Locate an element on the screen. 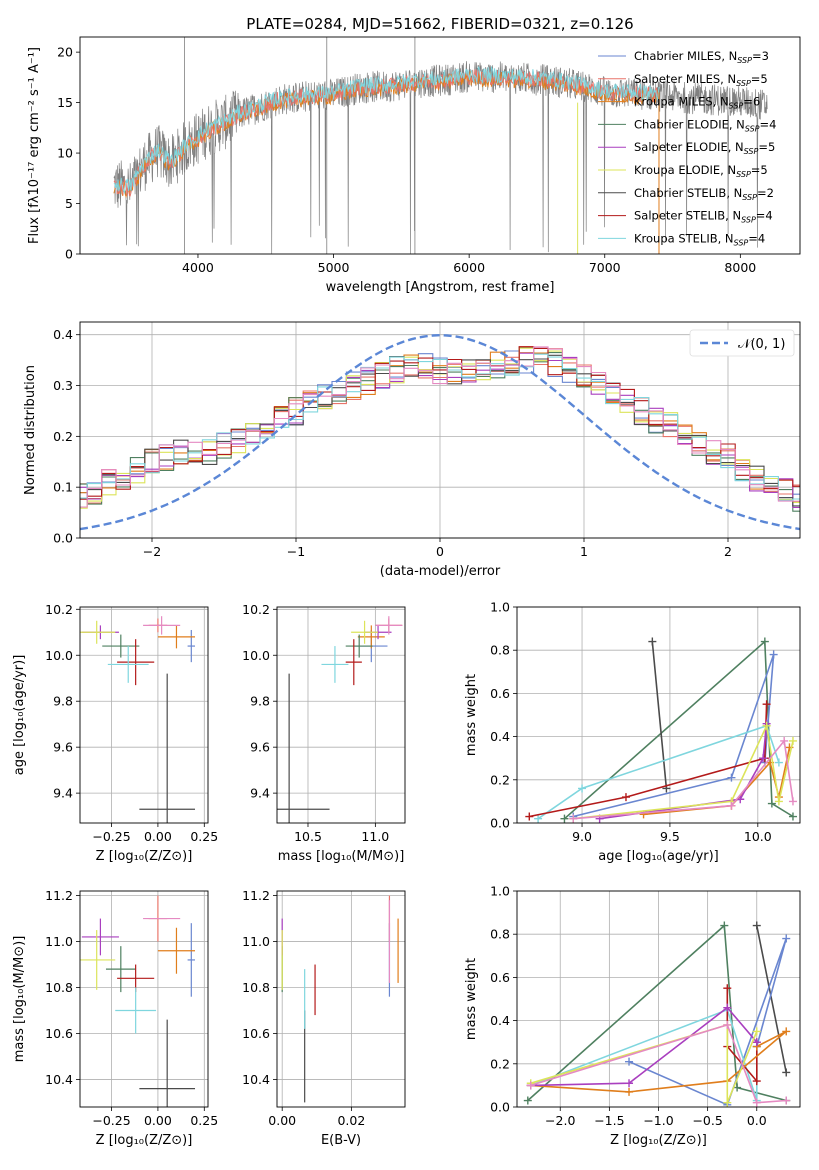 Image resolution: width=819 pixels, height=1170 pixels. legend-entry: Chabrier ELODIE, NSSP=4 is located at coordinates (705, 125).